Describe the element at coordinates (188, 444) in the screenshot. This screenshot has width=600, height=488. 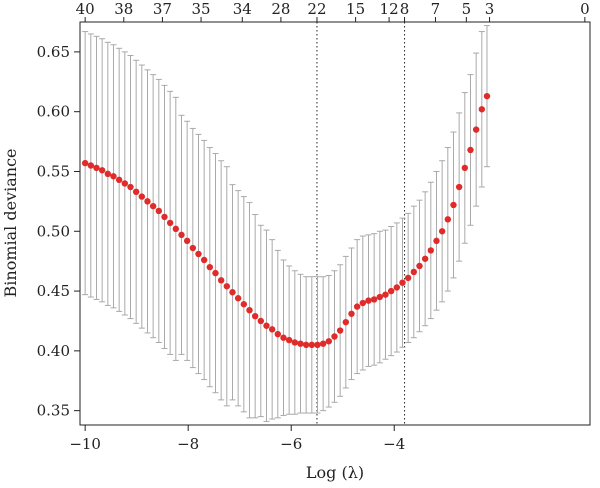
I see `x-tick-label: −8` at that location.